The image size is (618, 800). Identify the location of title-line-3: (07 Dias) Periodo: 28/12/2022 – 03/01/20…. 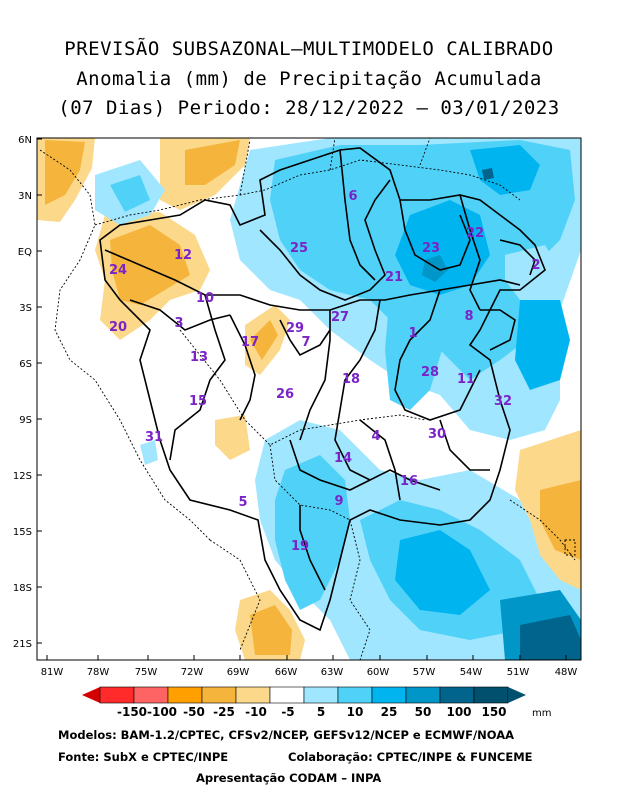
(309, 108).